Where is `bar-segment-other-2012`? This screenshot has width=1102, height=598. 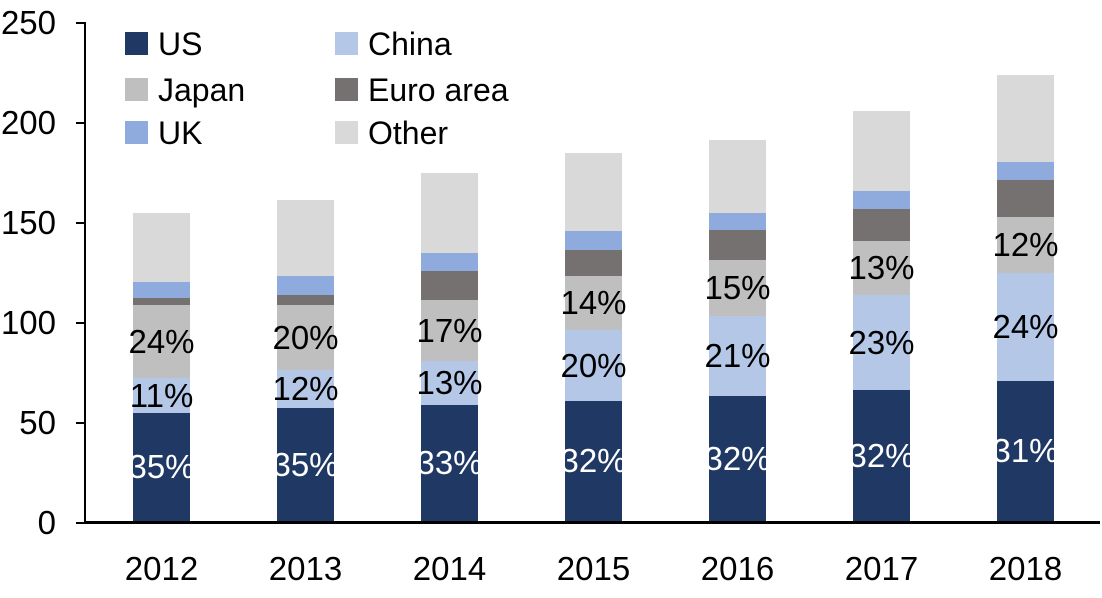
bar-segment-other-2012 is located at coordinates (161, 247).